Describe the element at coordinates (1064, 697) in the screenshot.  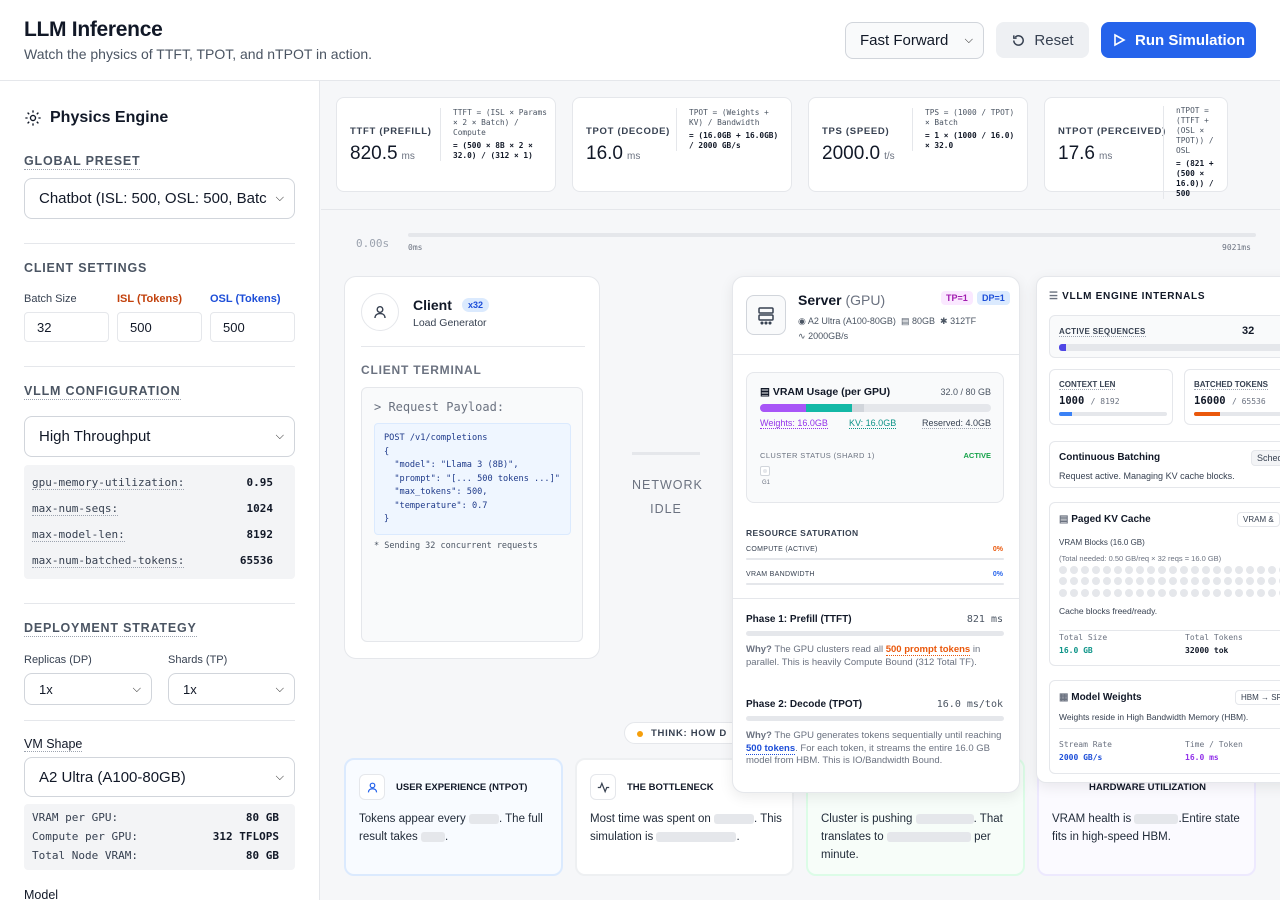
I see `cube-icon: ▦` at that location.